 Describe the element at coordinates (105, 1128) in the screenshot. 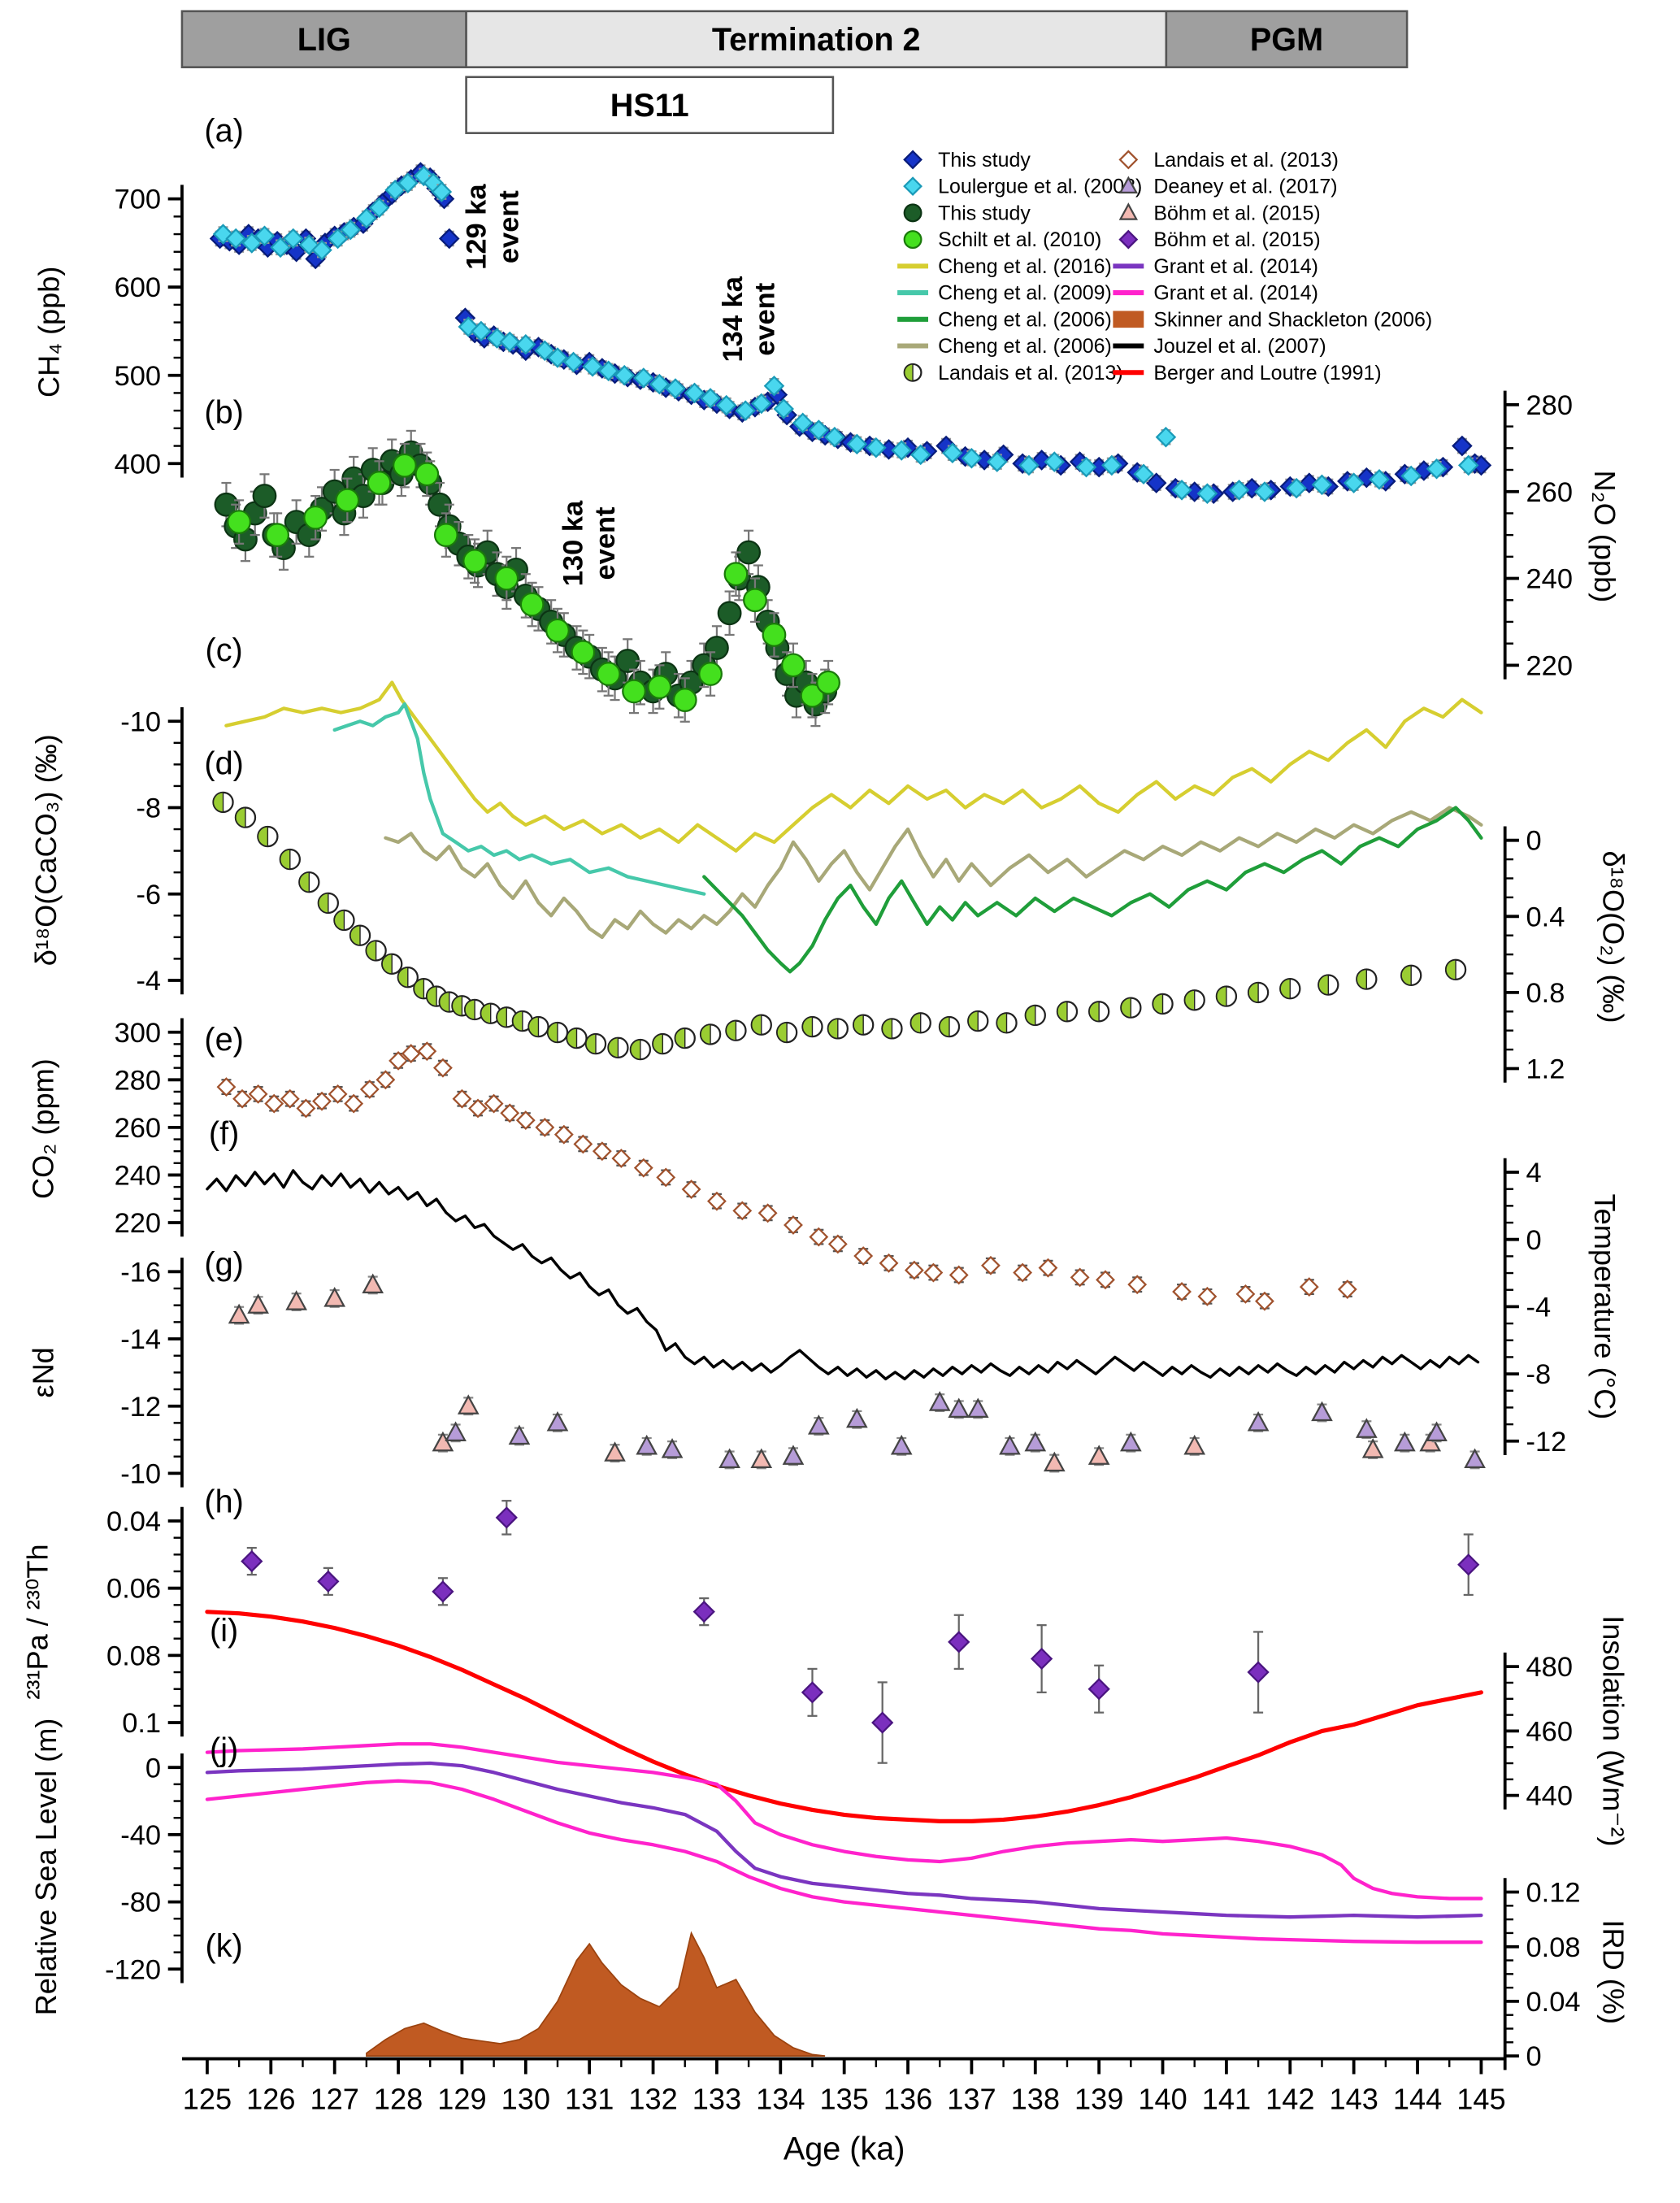

I see `axis-co2: 300 280 260 240 220 CO₂ (ppm)` at that location.